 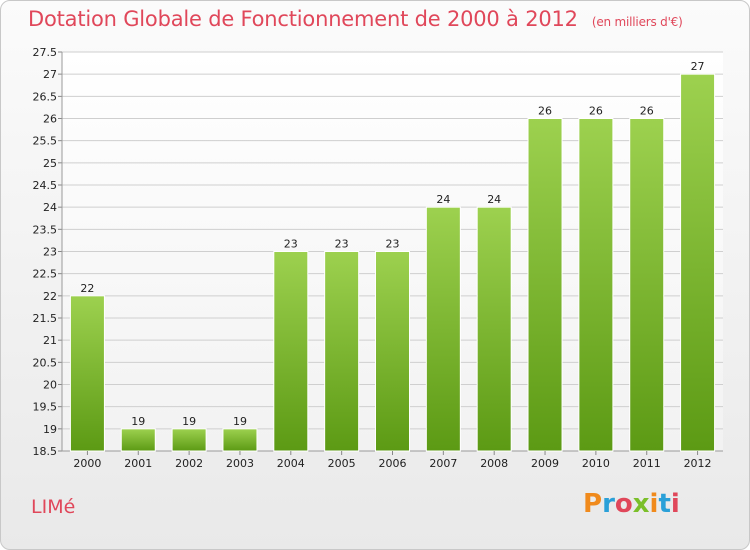 I want to click on bar-2004, so click(x=291, y=351).